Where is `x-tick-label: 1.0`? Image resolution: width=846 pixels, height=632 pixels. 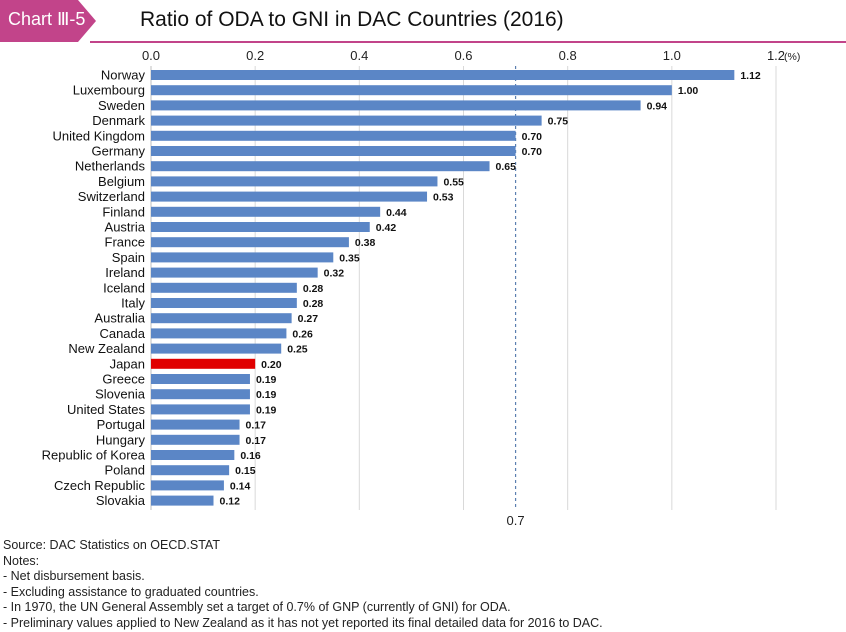
x-tick-label: 1.0 is located at coordinates (672, 55).